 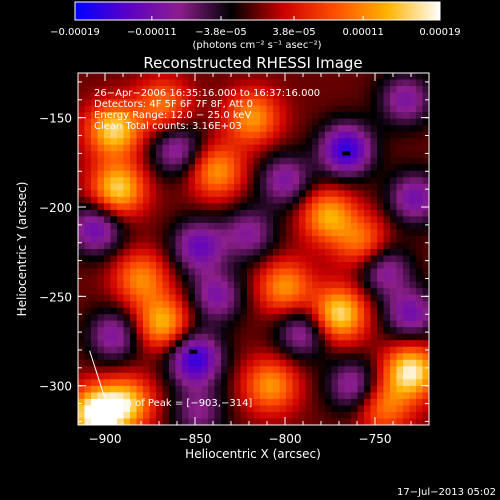 I want to click on colorbar-tick-label: −3.8e−05, so click(x=221, y=32).